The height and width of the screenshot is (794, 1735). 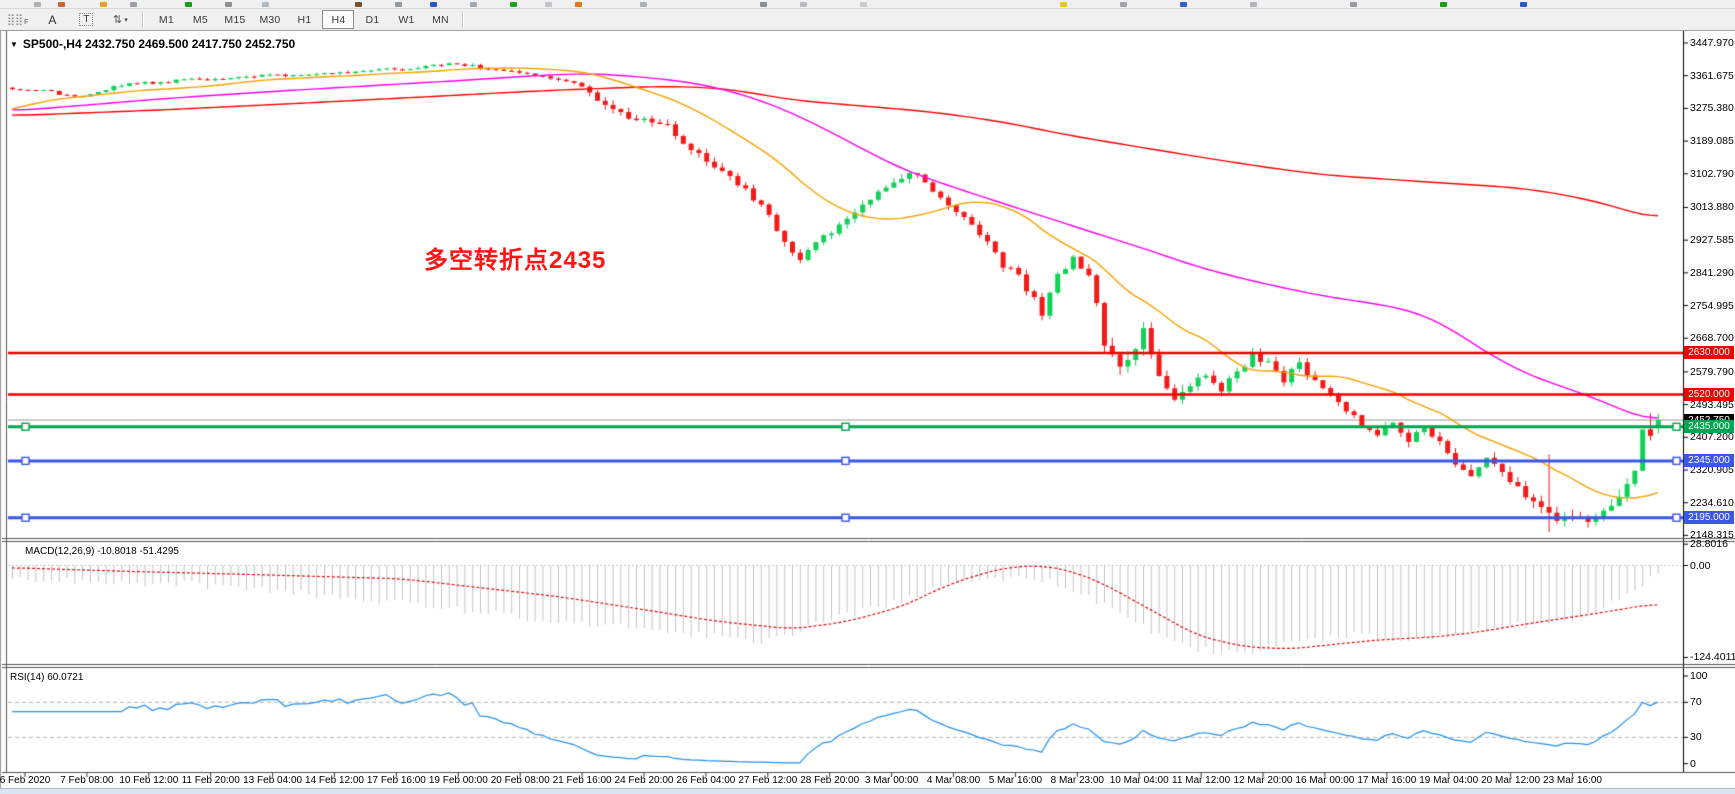 What do you see at coordinates (1712, 338) in the screenshot?
I see `price-scale-label: 2668.700` at bounding box center [1712, 338].